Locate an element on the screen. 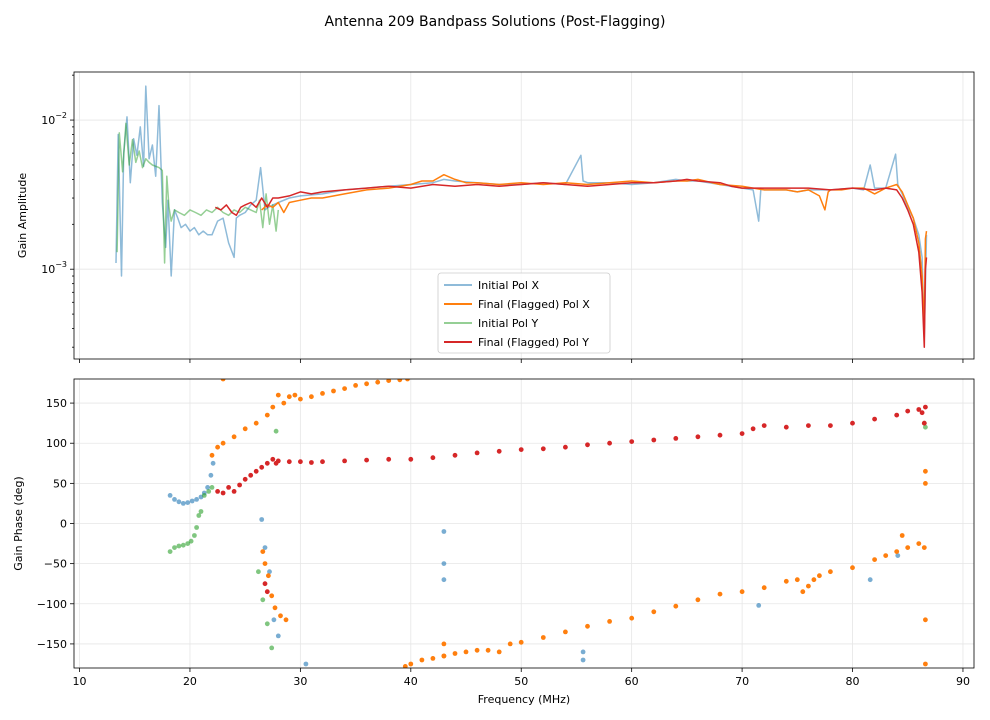  x-tick-label: 20 is located at coordinates (190, 681).